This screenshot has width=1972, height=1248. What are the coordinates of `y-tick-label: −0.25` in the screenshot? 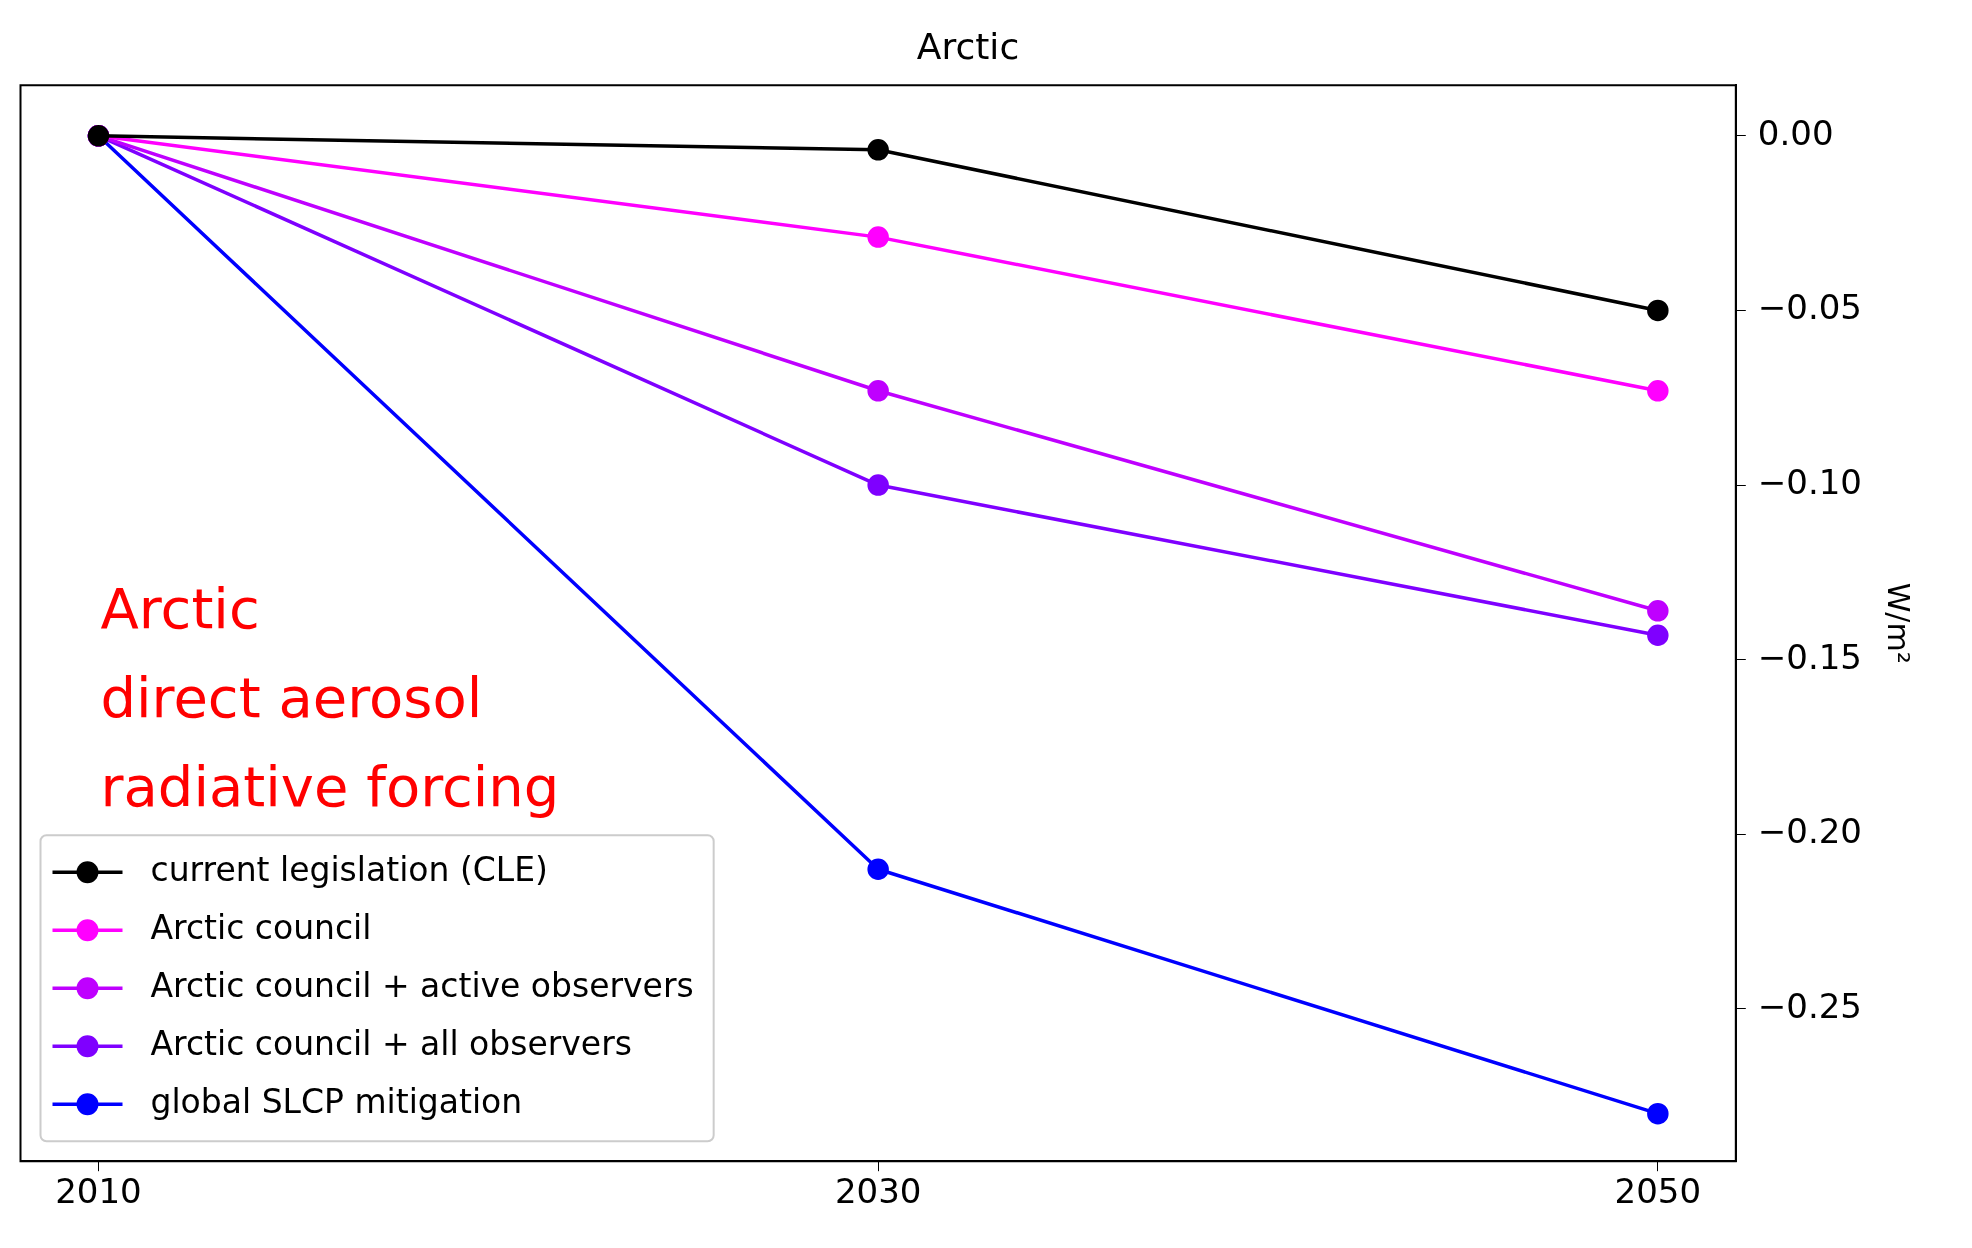 It's located at (1810, 1005).